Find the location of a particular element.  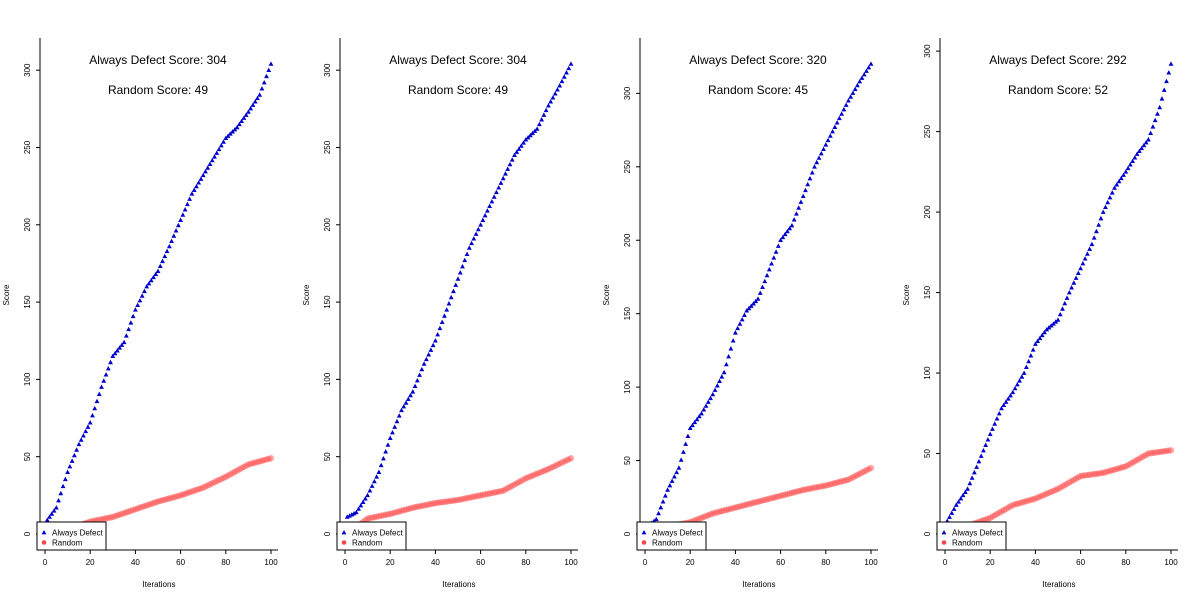

legend-circle-icon is located at coordinates (944, 542).